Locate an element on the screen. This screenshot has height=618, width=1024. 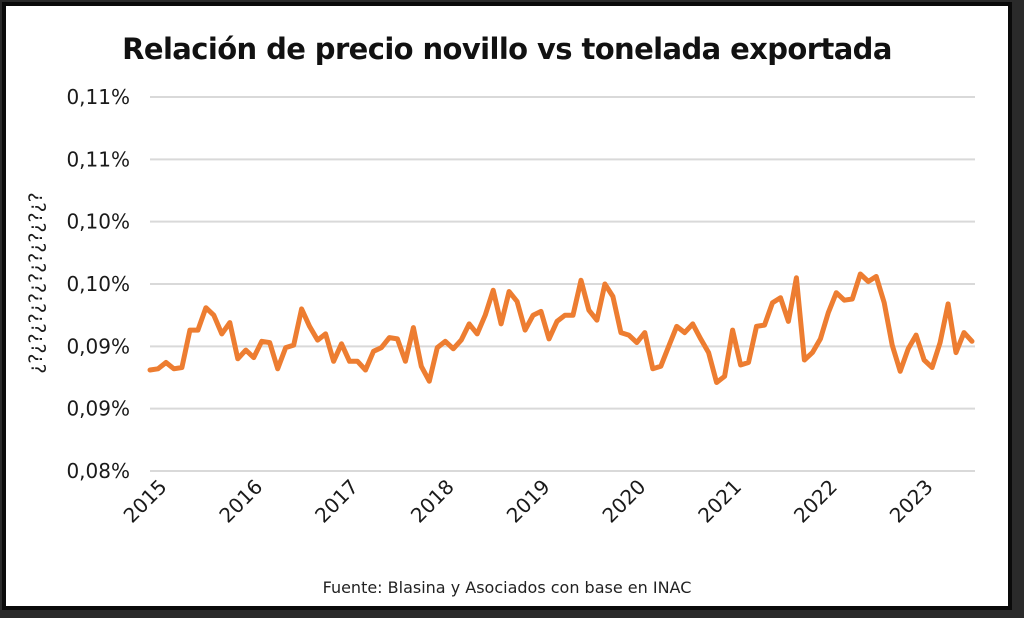
x-tick-label: 2018 is located at coordinates (432, 501).